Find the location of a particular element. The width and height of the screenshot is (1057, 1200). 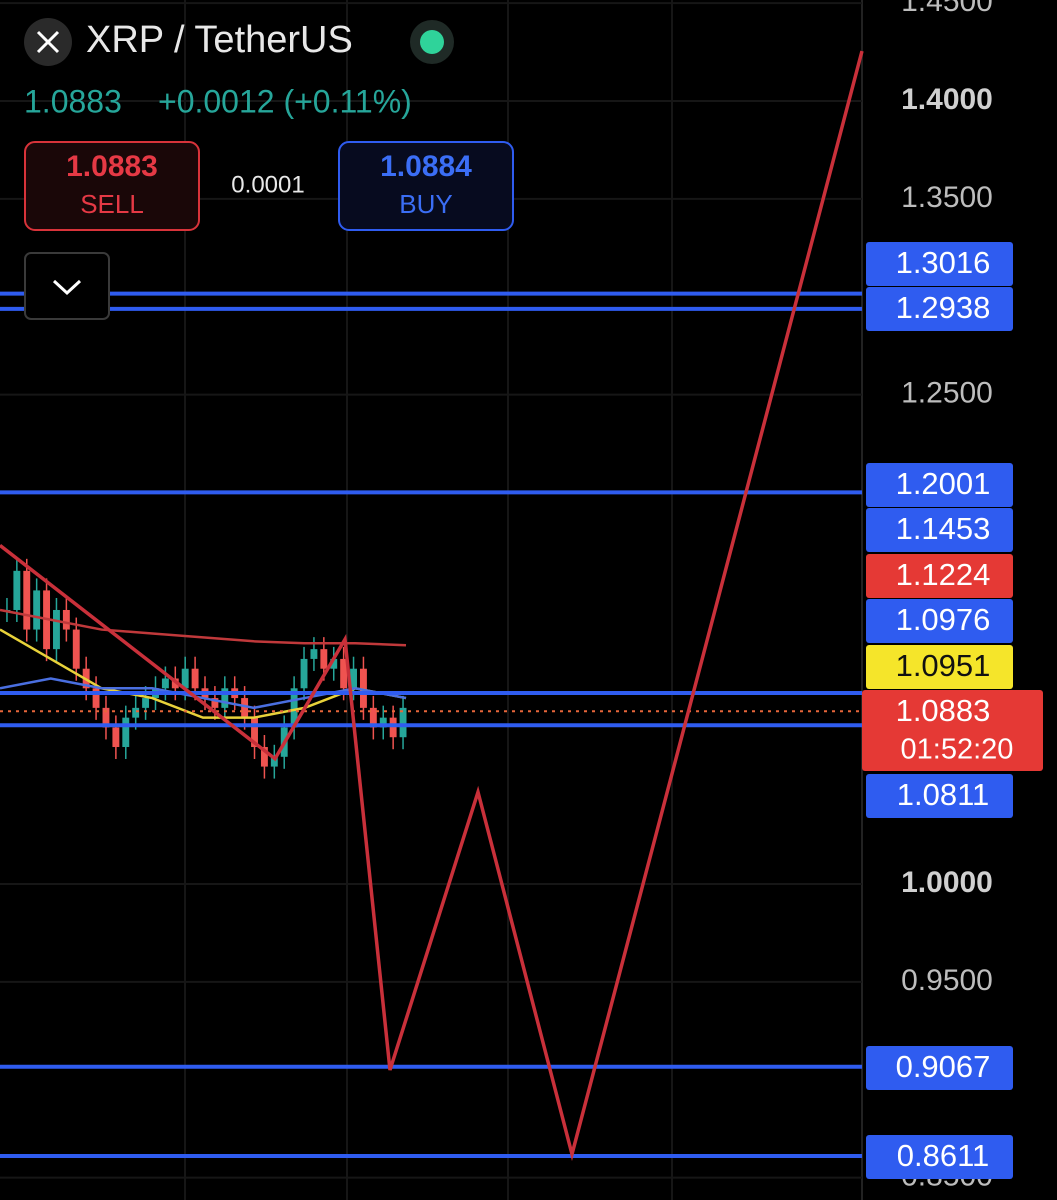

sell-price: 1.0883 is located at coordinates (112, 166).